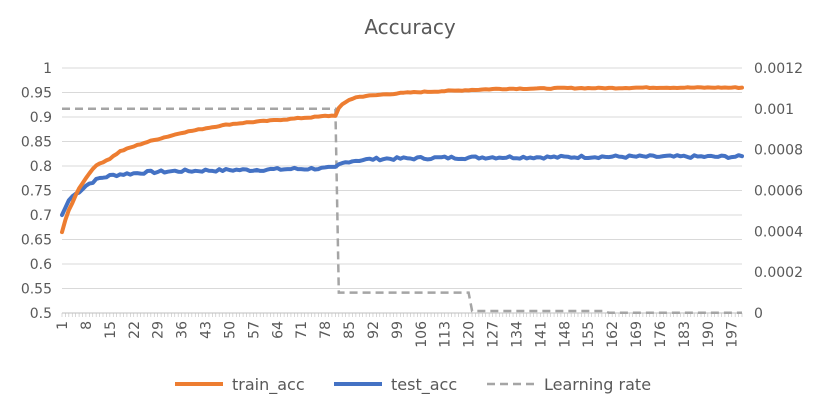 This screenshot has width=820, height=407. What do you see at coordinates (685, 334) in the screenshot?
I see `x-tick-label: 183` at bounding box center [685, 334].